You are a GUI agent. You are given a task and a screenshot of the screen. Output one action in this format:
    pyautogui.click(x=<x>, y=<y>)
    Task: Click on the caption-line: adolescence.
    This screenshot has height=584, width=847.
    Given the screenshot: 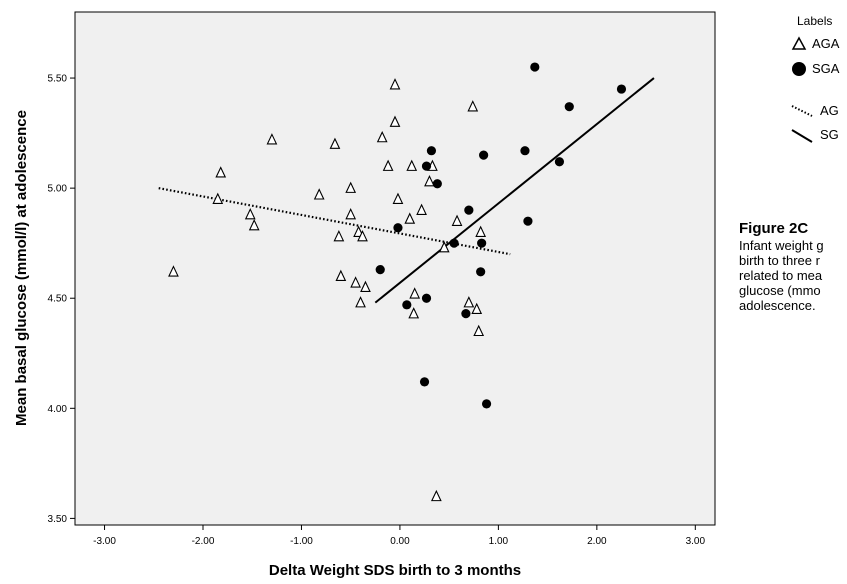 What is the action you would take?
    pyautogui.click(x=777, y=305)
    